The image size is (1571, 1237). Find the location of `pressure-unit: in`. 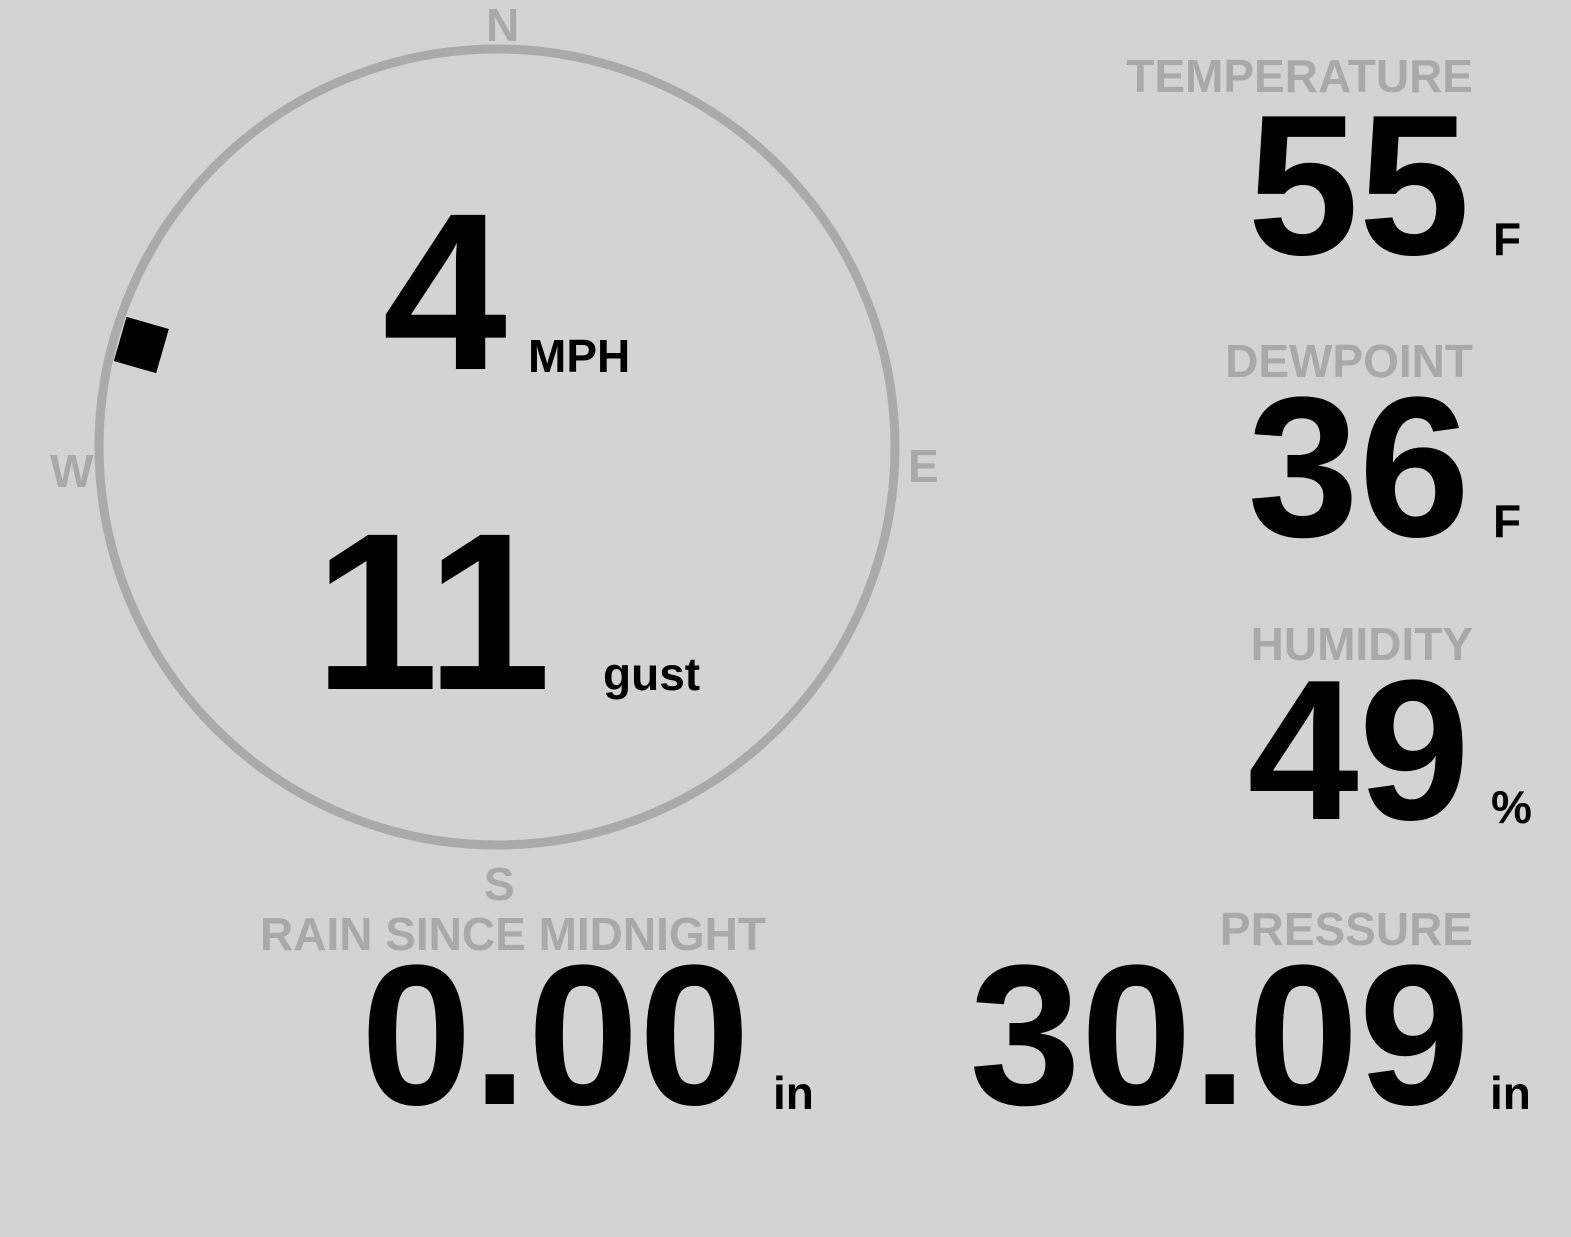

pressure-unit: in is located at coordinates (1510, 1093).